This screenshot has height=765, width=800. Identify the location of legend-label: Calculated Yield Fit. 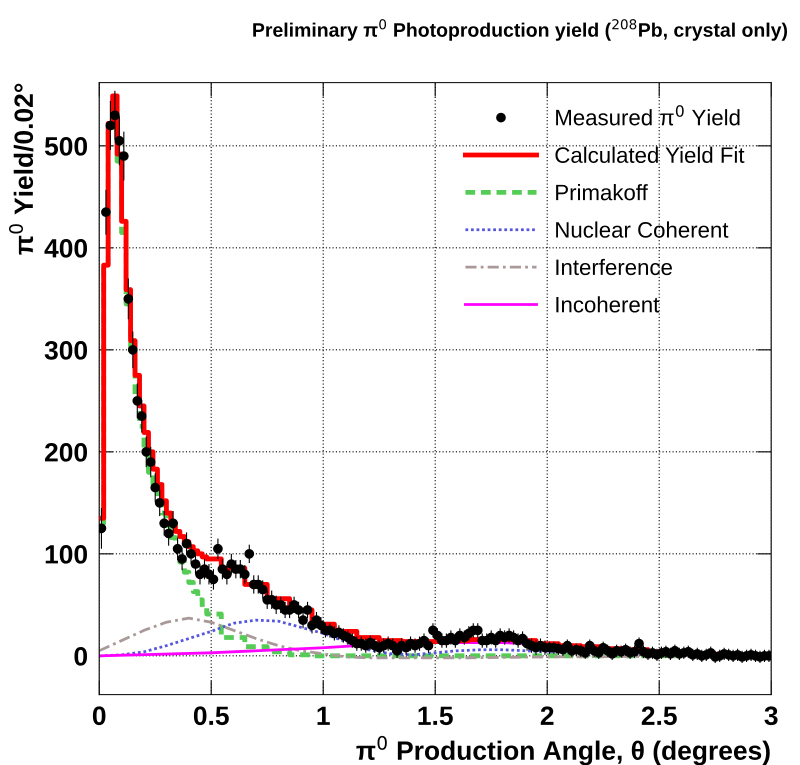
(649, 154).